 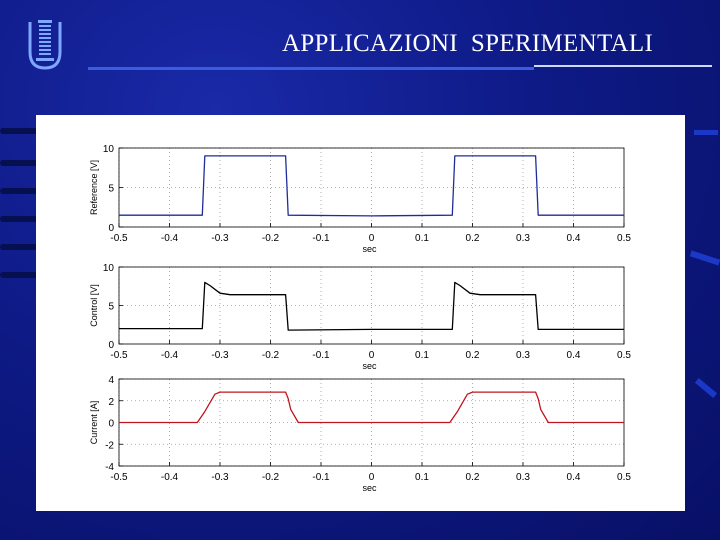 What do you see at coordinates (111, 380) in the screenshot?
I see `y-tick-label: 4` at bounding box center [111, 380].